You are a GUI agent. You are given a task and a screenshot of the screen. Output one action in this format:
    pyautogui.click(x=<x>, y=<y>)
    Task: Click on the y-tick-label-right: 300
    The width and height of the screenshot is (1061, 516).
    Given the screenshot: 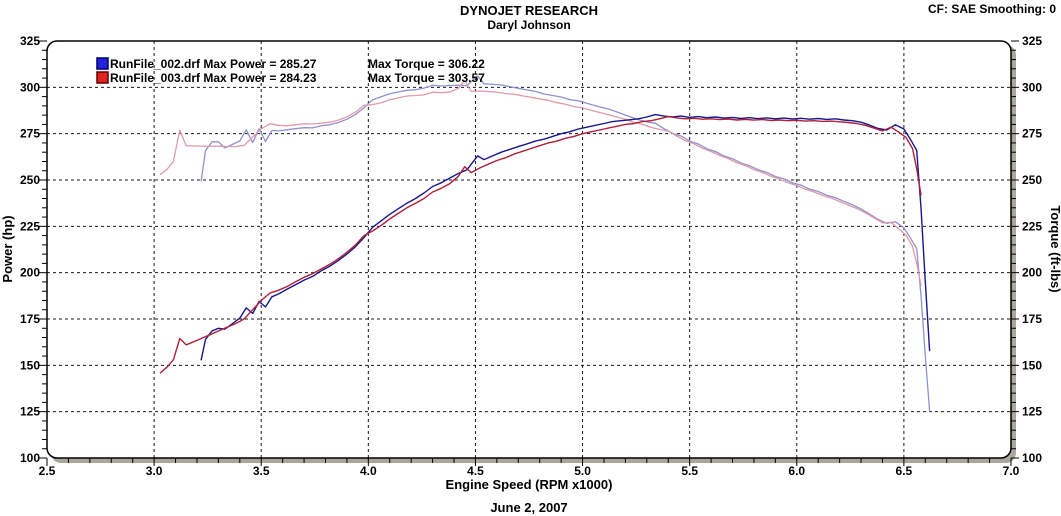 What is the action you would take?
    pyautogui.click(x=1032, y=87)
    